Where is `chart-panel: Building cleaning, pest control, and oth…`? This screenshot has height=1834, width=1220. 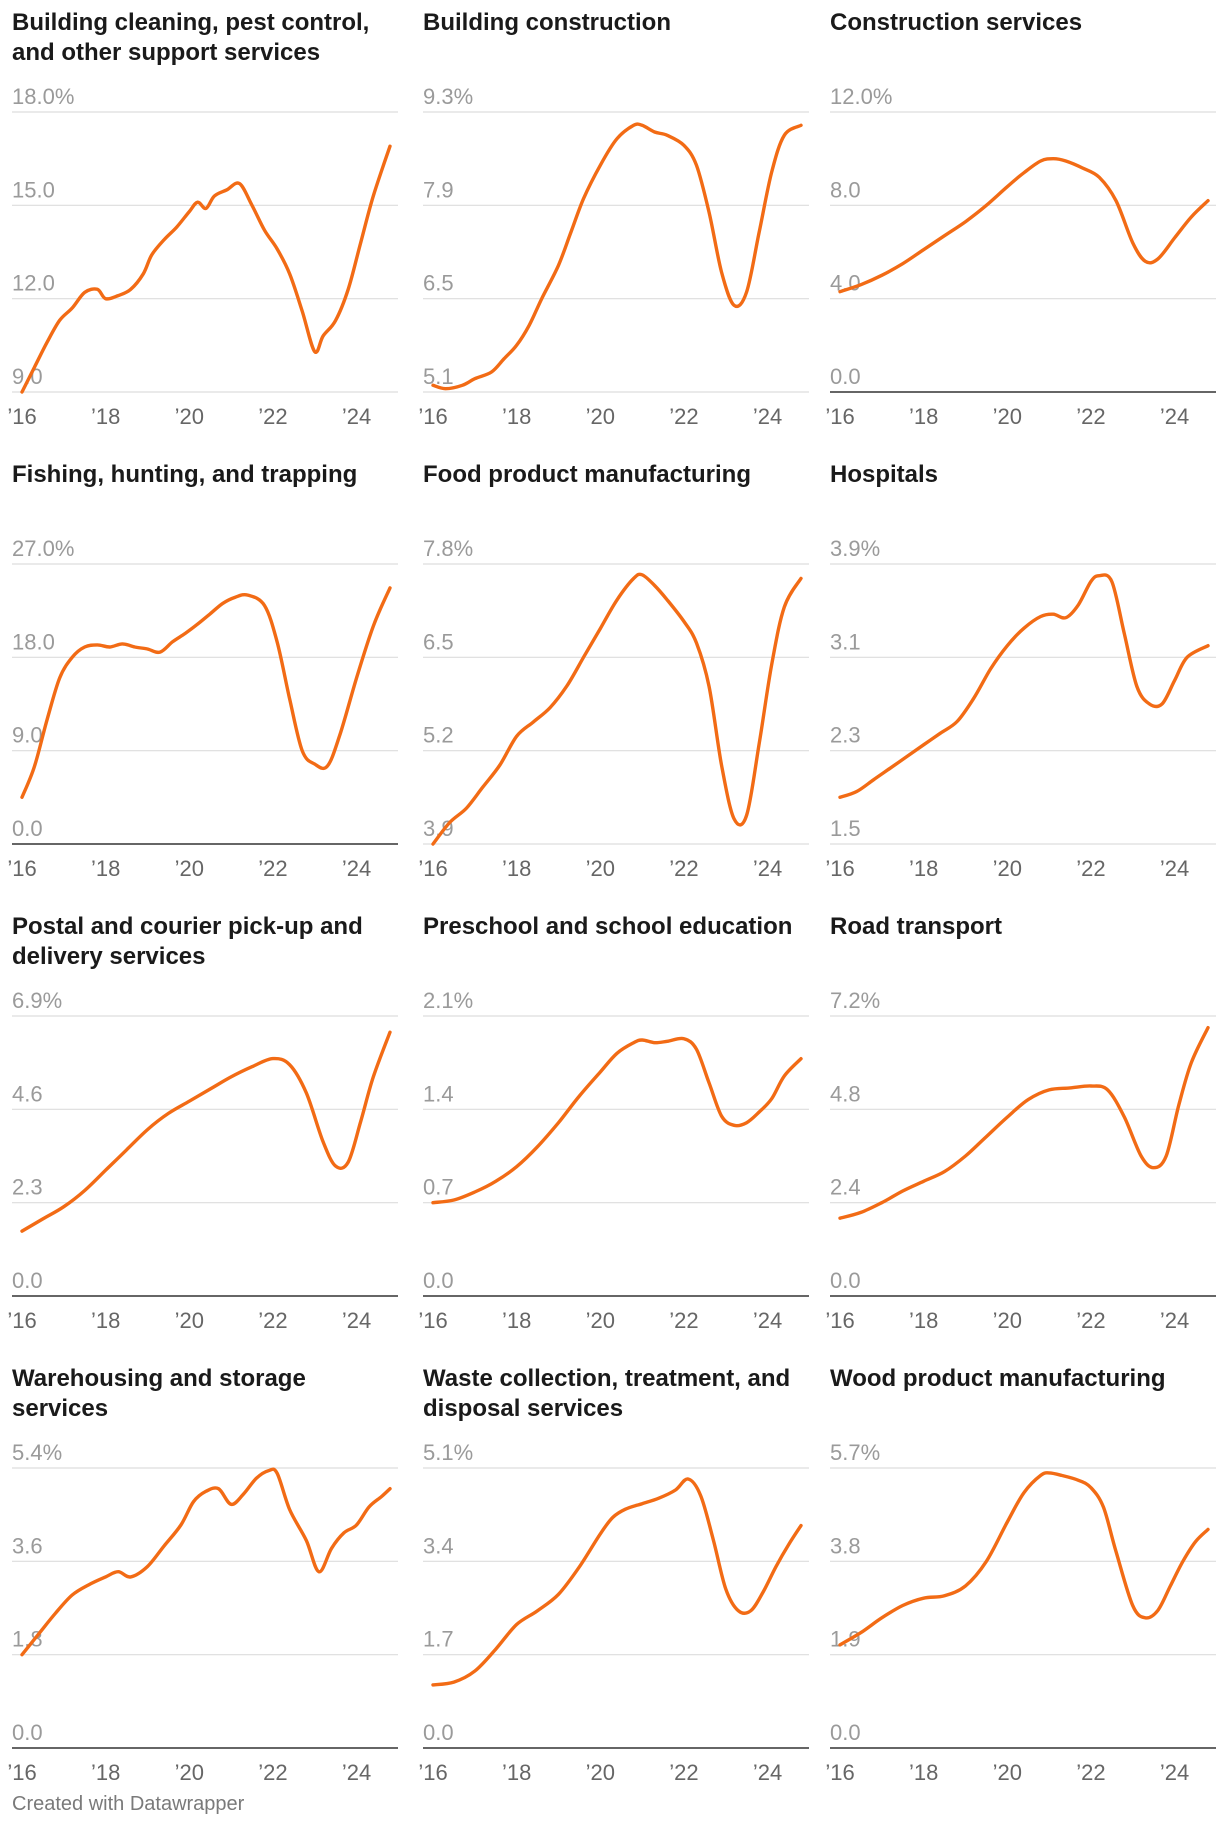 chart-panel: Building cleaning, pest control, and oth… is located at coordinates (209, 225).